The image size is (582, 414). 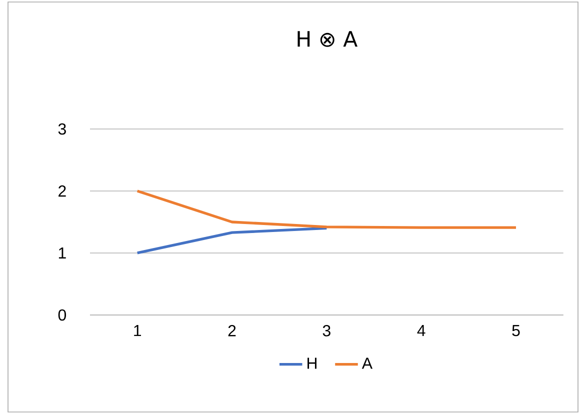 I want to click on y-tick-label: 0, so click(x=62, y=315).